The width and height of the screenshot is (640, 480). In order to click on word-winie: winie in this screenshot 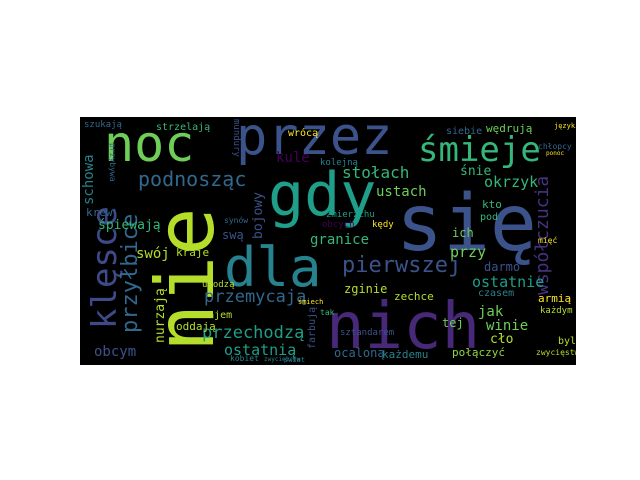, I will do `click(507, 326)`.